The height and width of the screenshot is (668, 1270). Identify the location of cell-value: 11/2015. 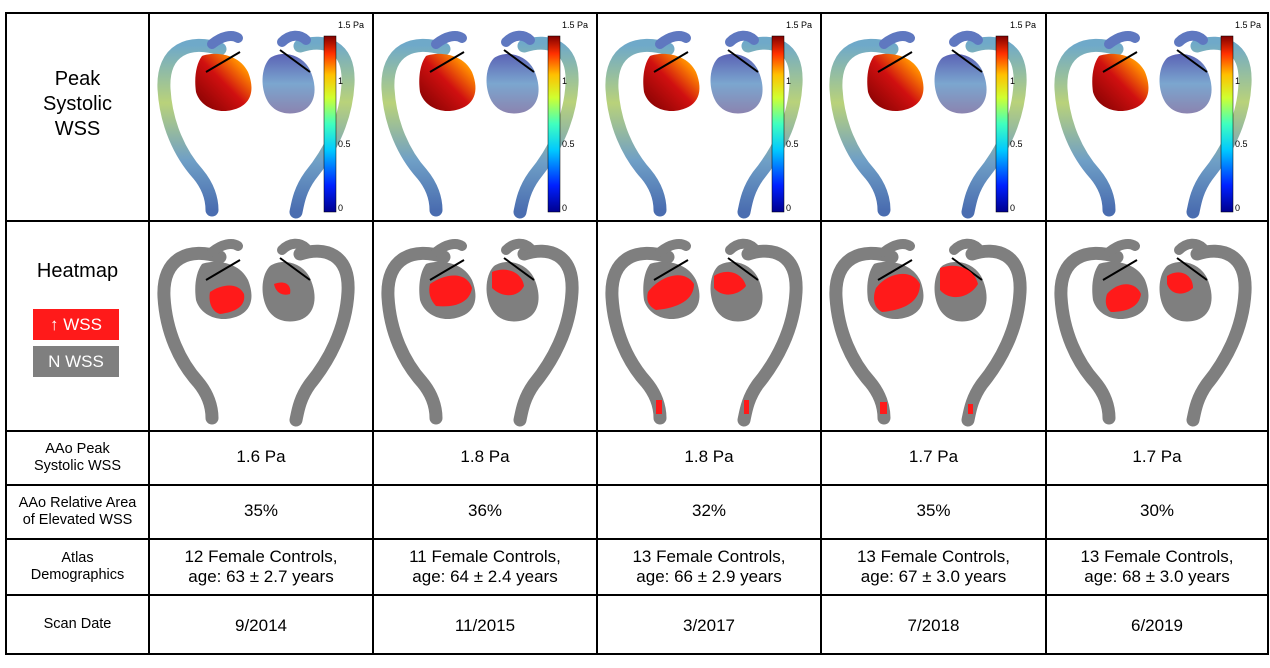
(485, 625).